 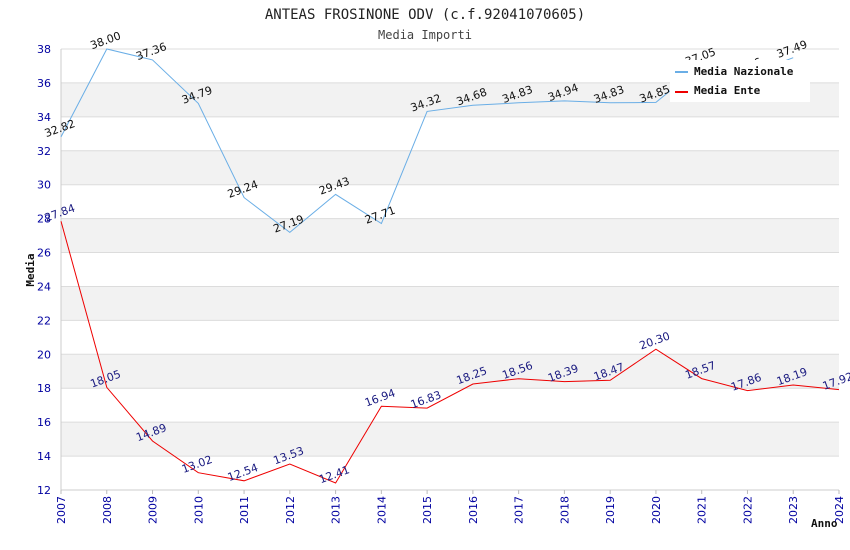 What do you see at coordinates (824, 523) in the screenshot?
I see `x-axis-label: Anno` at bounding box center [824, 523].